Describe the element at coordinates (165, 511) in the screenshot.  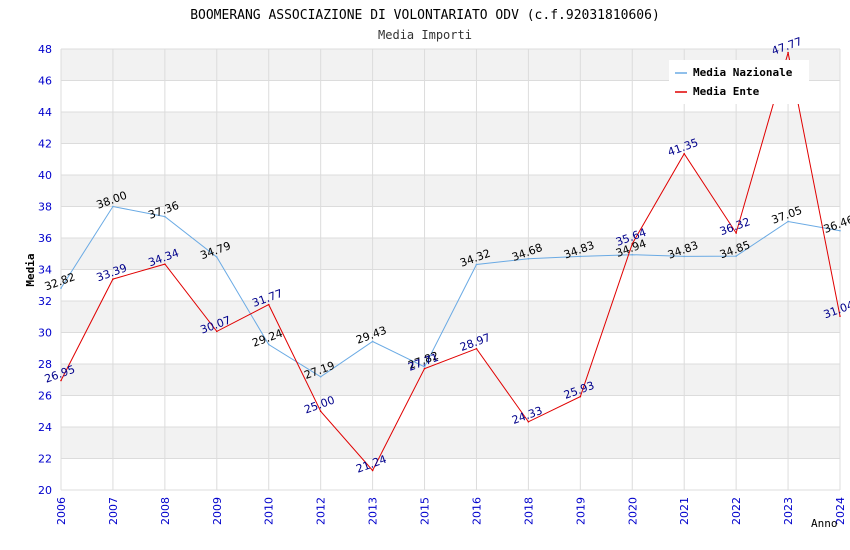
I see `x-tick-label: 2008` at that location.